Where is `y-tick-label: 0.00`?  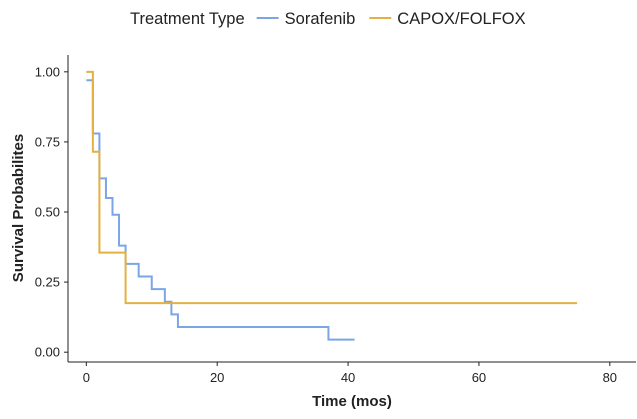 y-tick-label: 0.00 is located at coordinates (47, 352).